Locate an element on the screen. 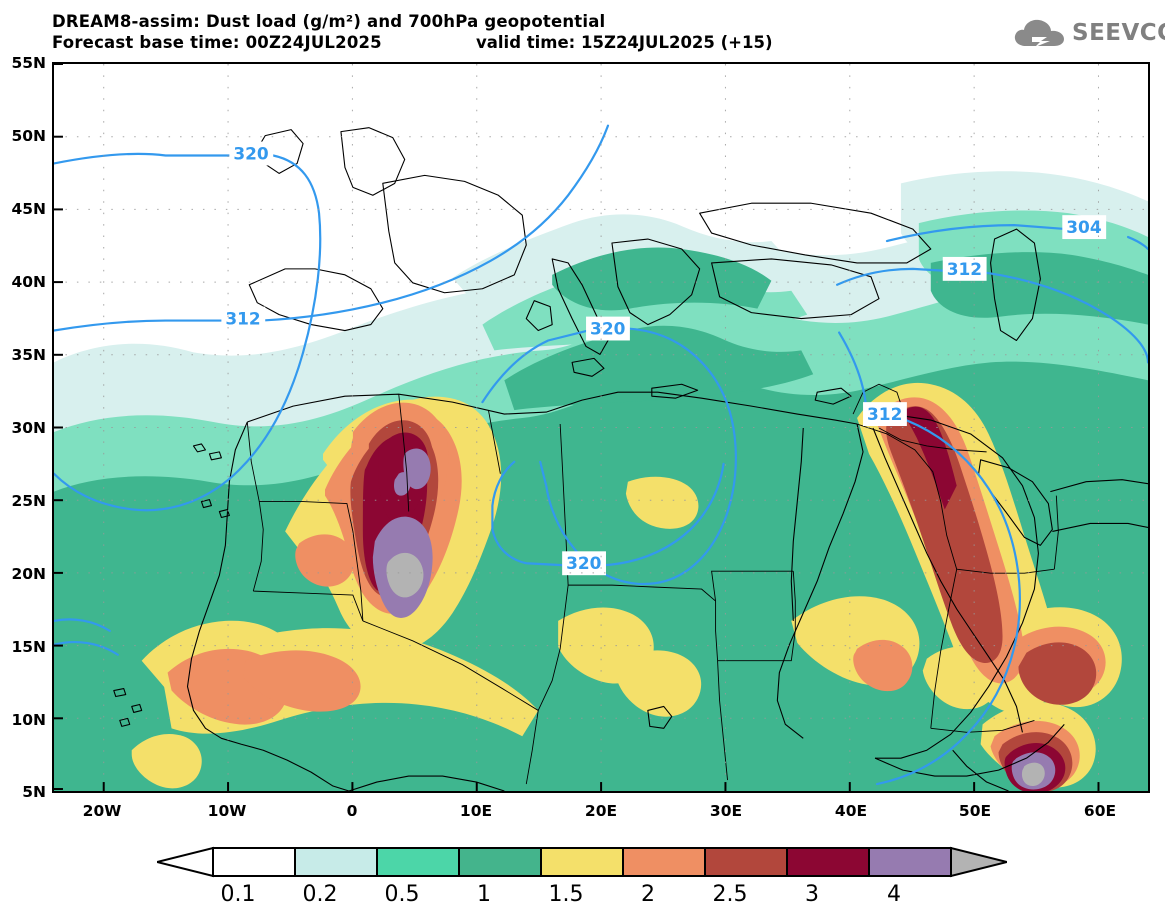 This screenshot has width=1165, height=908. logo-text: SEEVCCC is located at coordinates (1118, 33).